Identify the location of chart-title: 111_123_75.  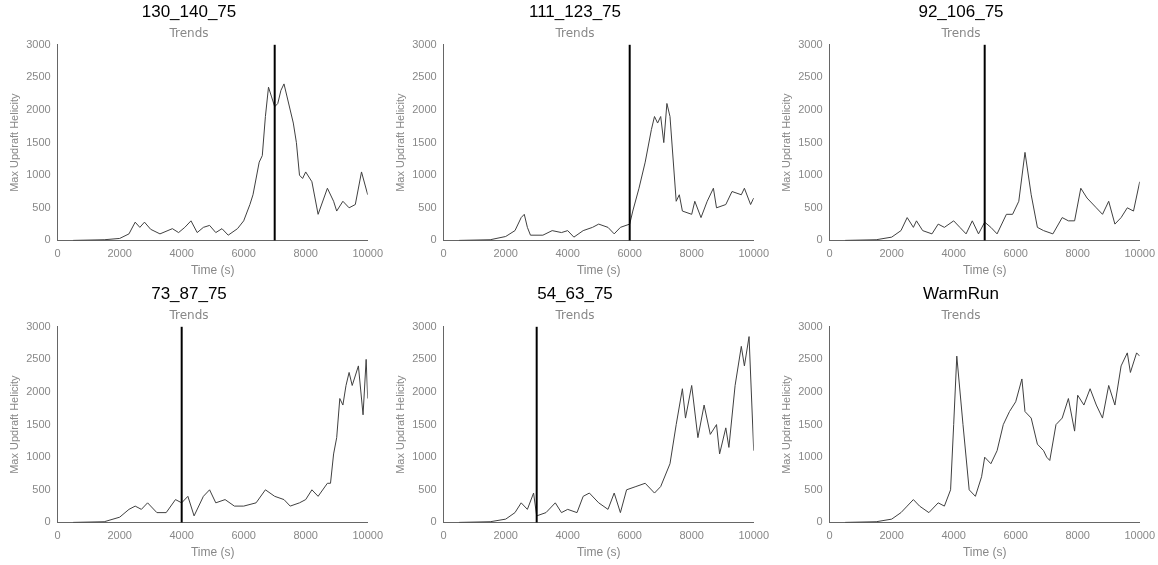
(575, 11).